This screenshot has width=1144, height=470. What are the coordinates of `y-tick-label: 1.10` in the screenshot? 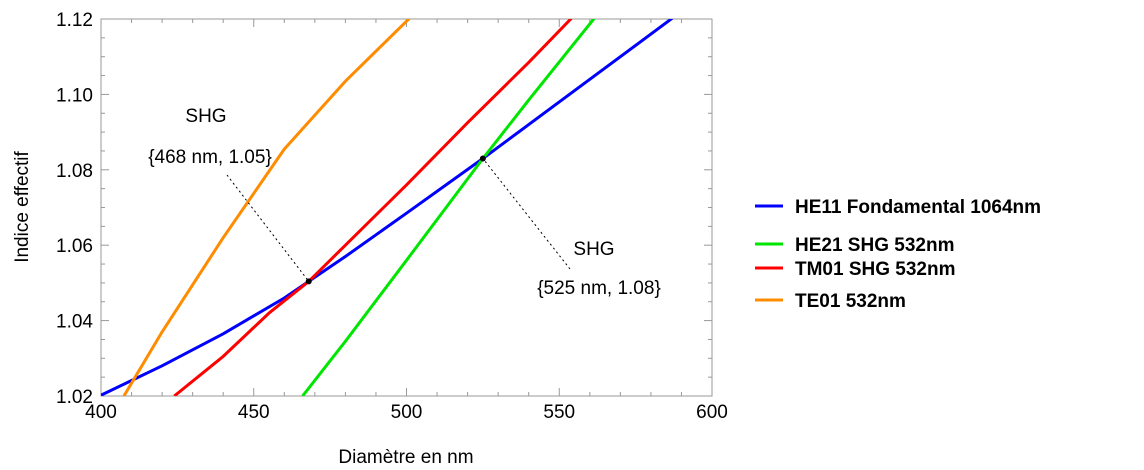 It's located at (74, 95).